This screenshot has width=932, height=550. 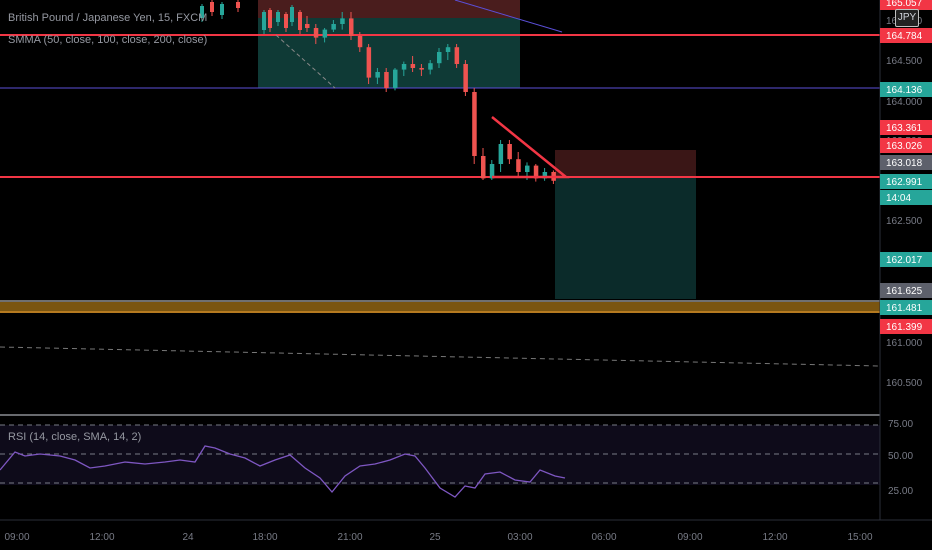 What do you see at coordinates (283, 471) in the screenshot?
I see `rsi-line` at bounding box center [283, 471].